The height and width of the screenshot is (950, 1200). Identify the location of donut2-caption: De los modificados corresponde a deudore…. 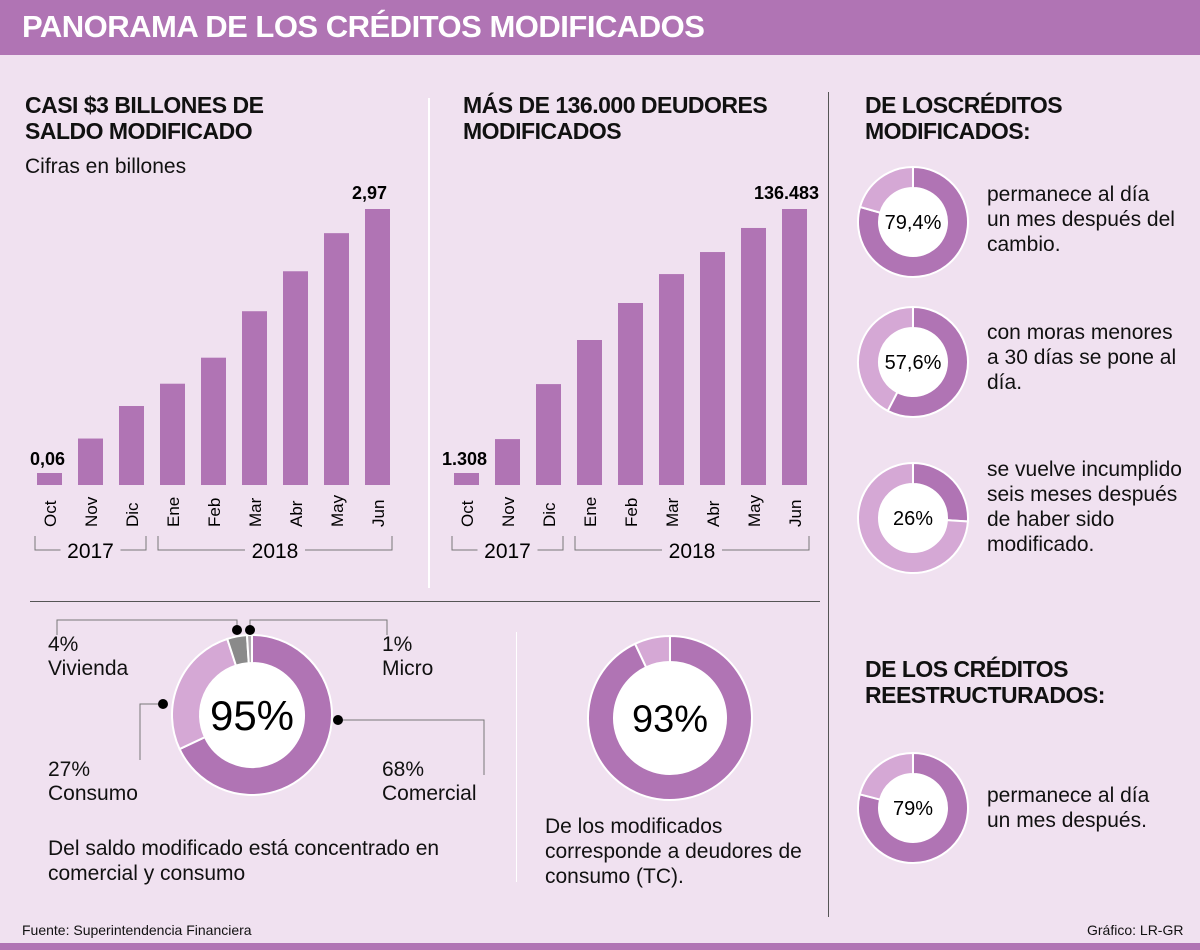
(673, 851).